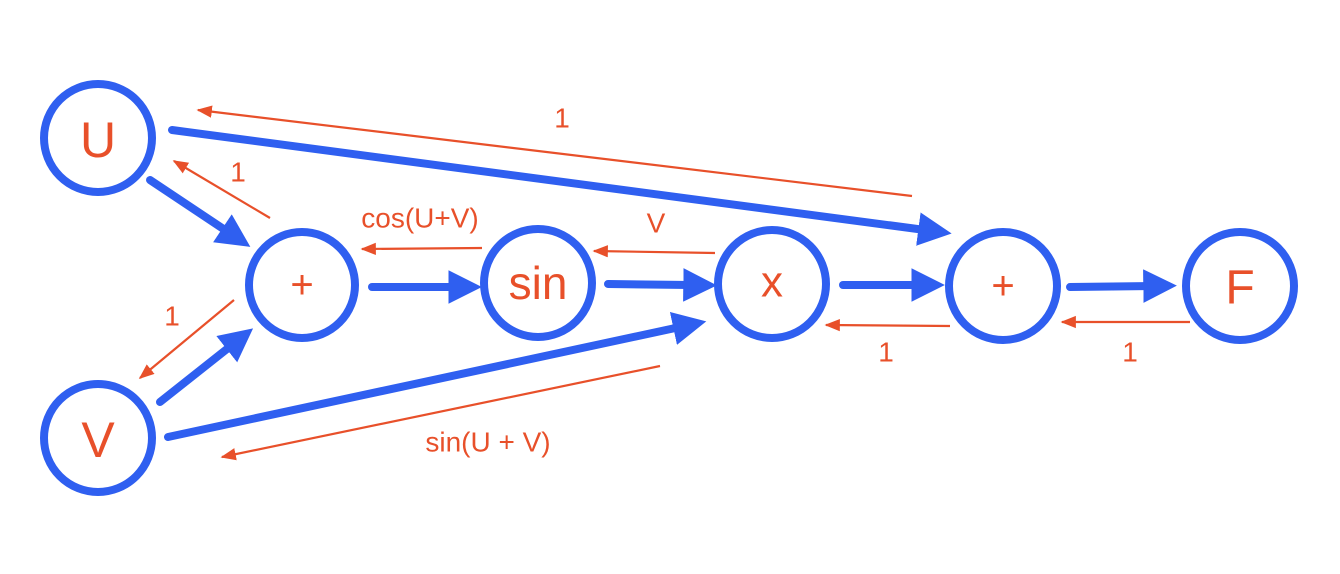 This screenshot has height=574, width=1340. I want to click on edge-u-to-plus2, so click(560, 186).